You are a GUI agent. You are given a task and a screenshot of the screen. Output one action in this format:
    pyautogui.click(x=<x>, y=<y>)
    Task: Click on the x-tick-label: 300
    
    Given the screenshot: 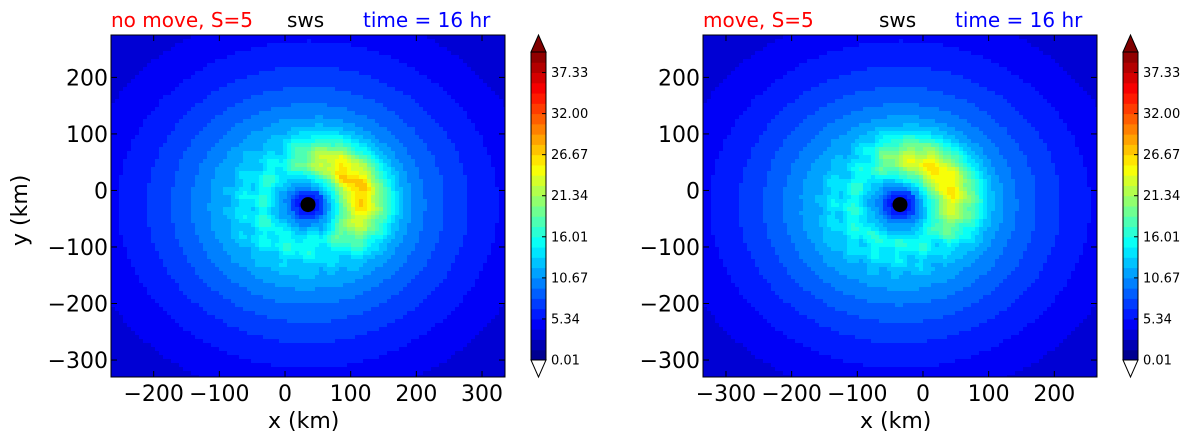 What is the action you would take?
    pyautogui.click(x=482, y=394)
    